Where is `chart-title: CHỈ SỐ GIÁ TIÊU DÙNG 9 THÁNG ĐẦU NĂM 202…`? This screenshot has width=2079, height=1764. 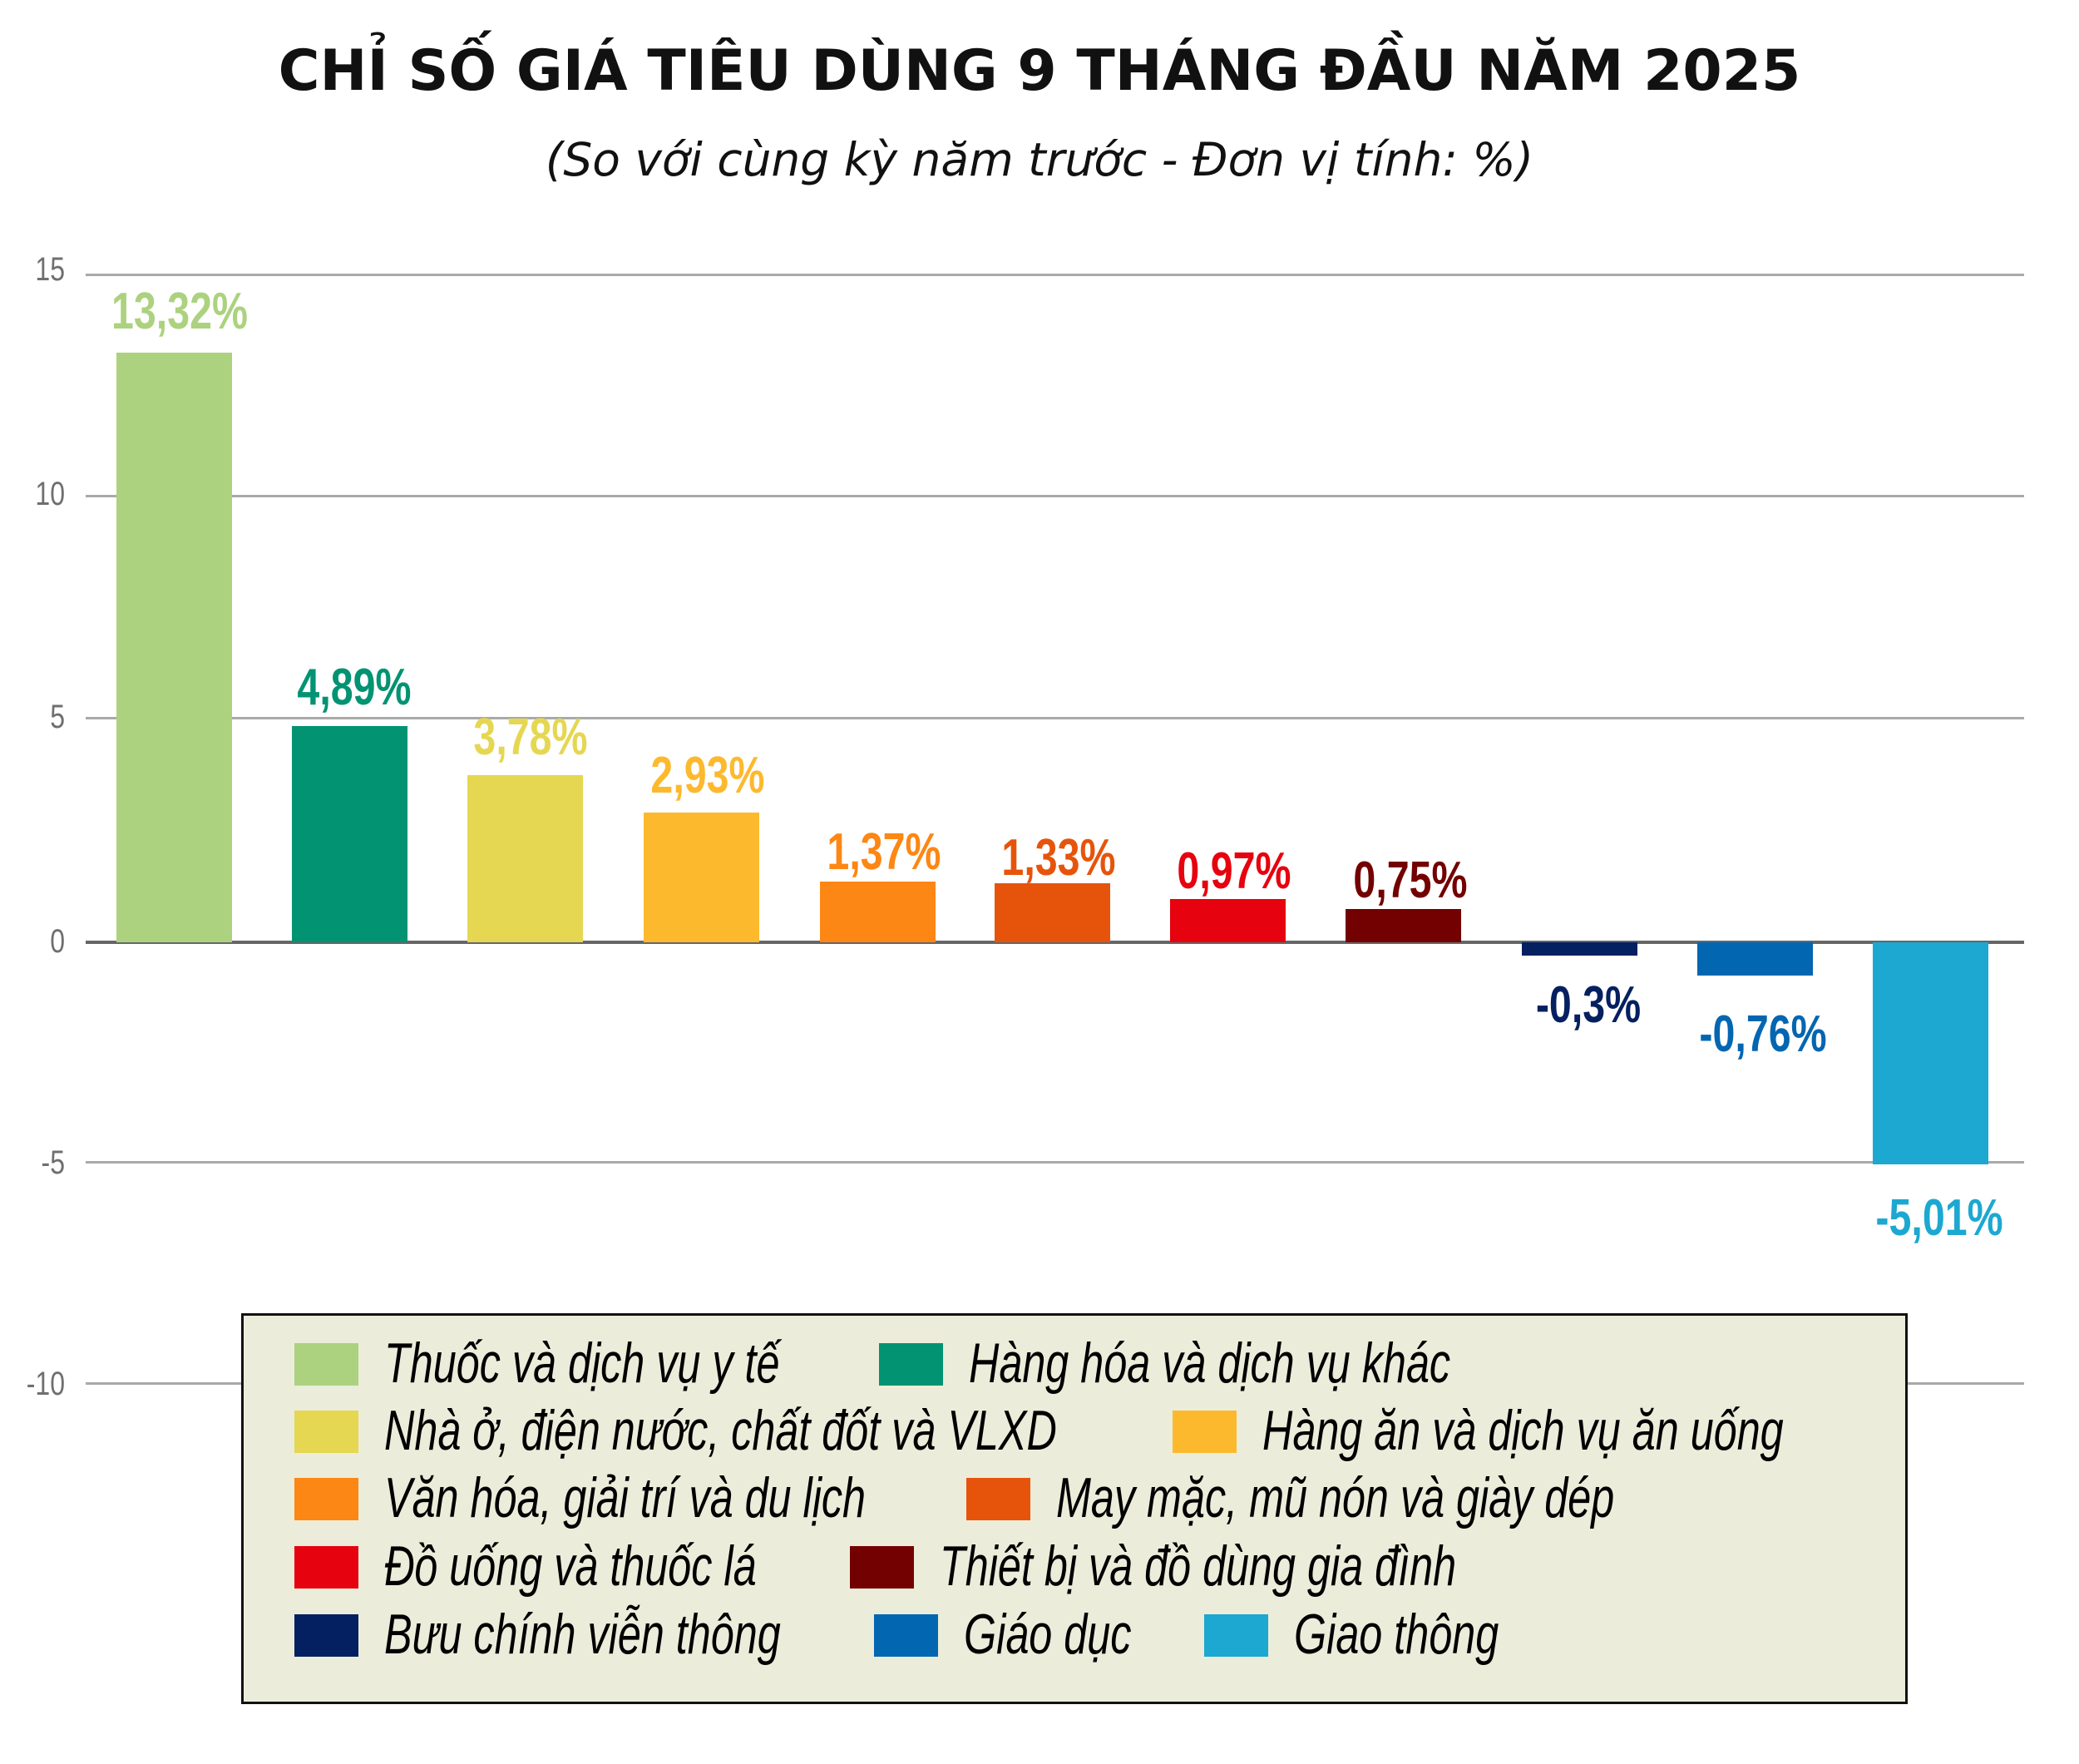 chart-title: CHỈ SỐ GIÁ TIÊU DÙNG 9 THÁNG ĐẦU NĂM 202… is located at coordinates (1039, 71).